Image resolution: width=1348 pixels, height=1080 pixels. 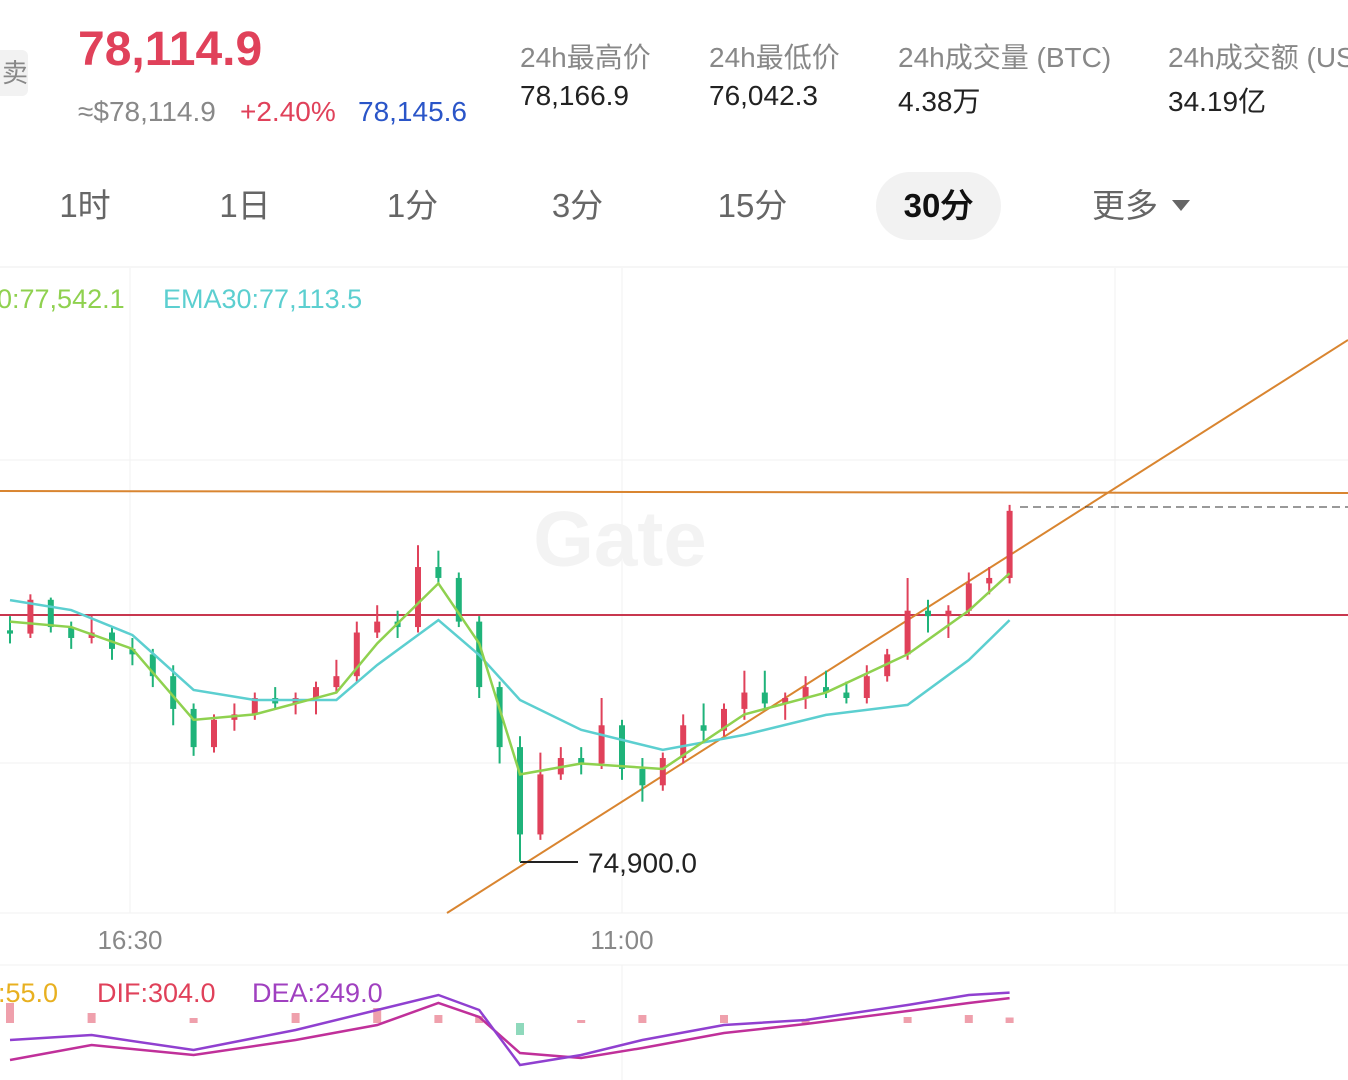 What do you see at coordinates (62, 299) in the screenshot?
I see `ema-legend: 0:77,542.1` at bounding box center [62, 299].